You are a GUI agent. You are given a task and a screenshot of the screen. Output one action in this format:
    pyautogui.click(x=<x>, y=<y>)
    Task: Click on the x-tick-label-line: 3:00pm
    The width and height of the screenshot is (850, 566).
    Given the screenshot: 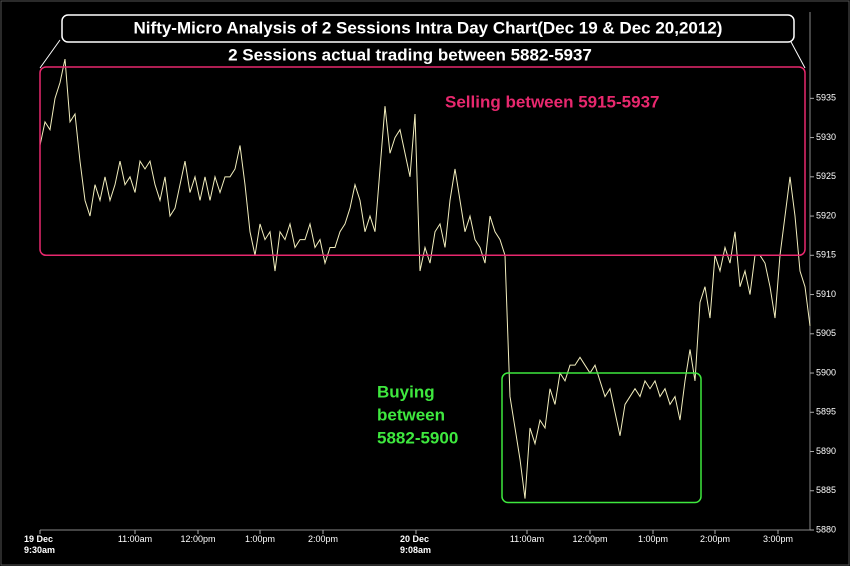 What is the action you would take?
    pyautogui.click(x=778, y=539)
    